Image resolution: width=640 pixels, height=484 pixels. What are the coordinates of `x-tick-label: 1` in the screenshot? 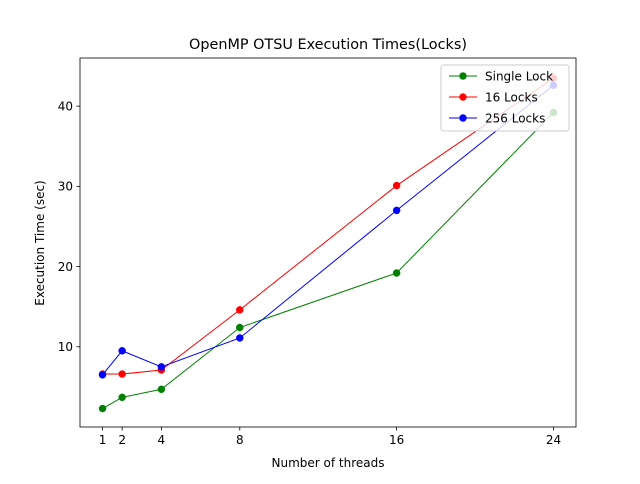 It's located at (103, 440).